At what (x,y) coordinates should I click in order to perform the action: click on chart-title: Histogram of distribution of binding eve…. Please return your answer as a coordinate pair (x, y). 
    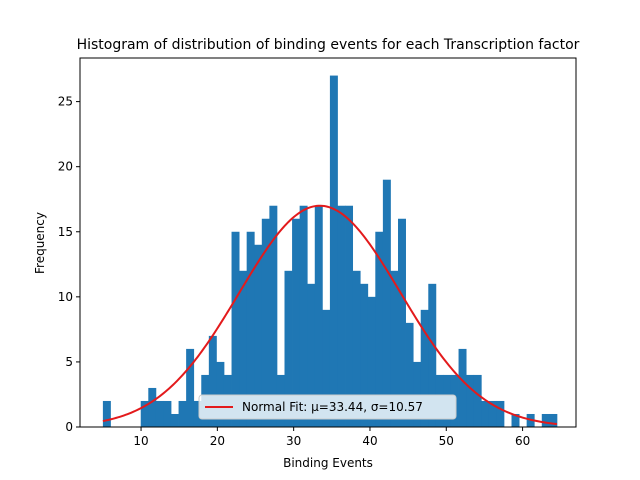
    Looking at the image, I should click on (328, 45).